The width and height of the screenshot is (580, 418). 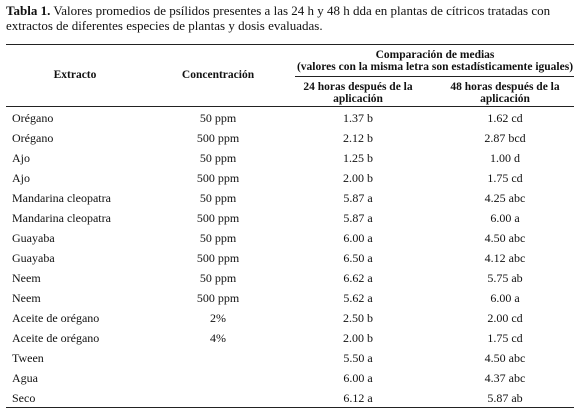 I want to click on cell-concentracion: 2%, so click(x=218, y=318).